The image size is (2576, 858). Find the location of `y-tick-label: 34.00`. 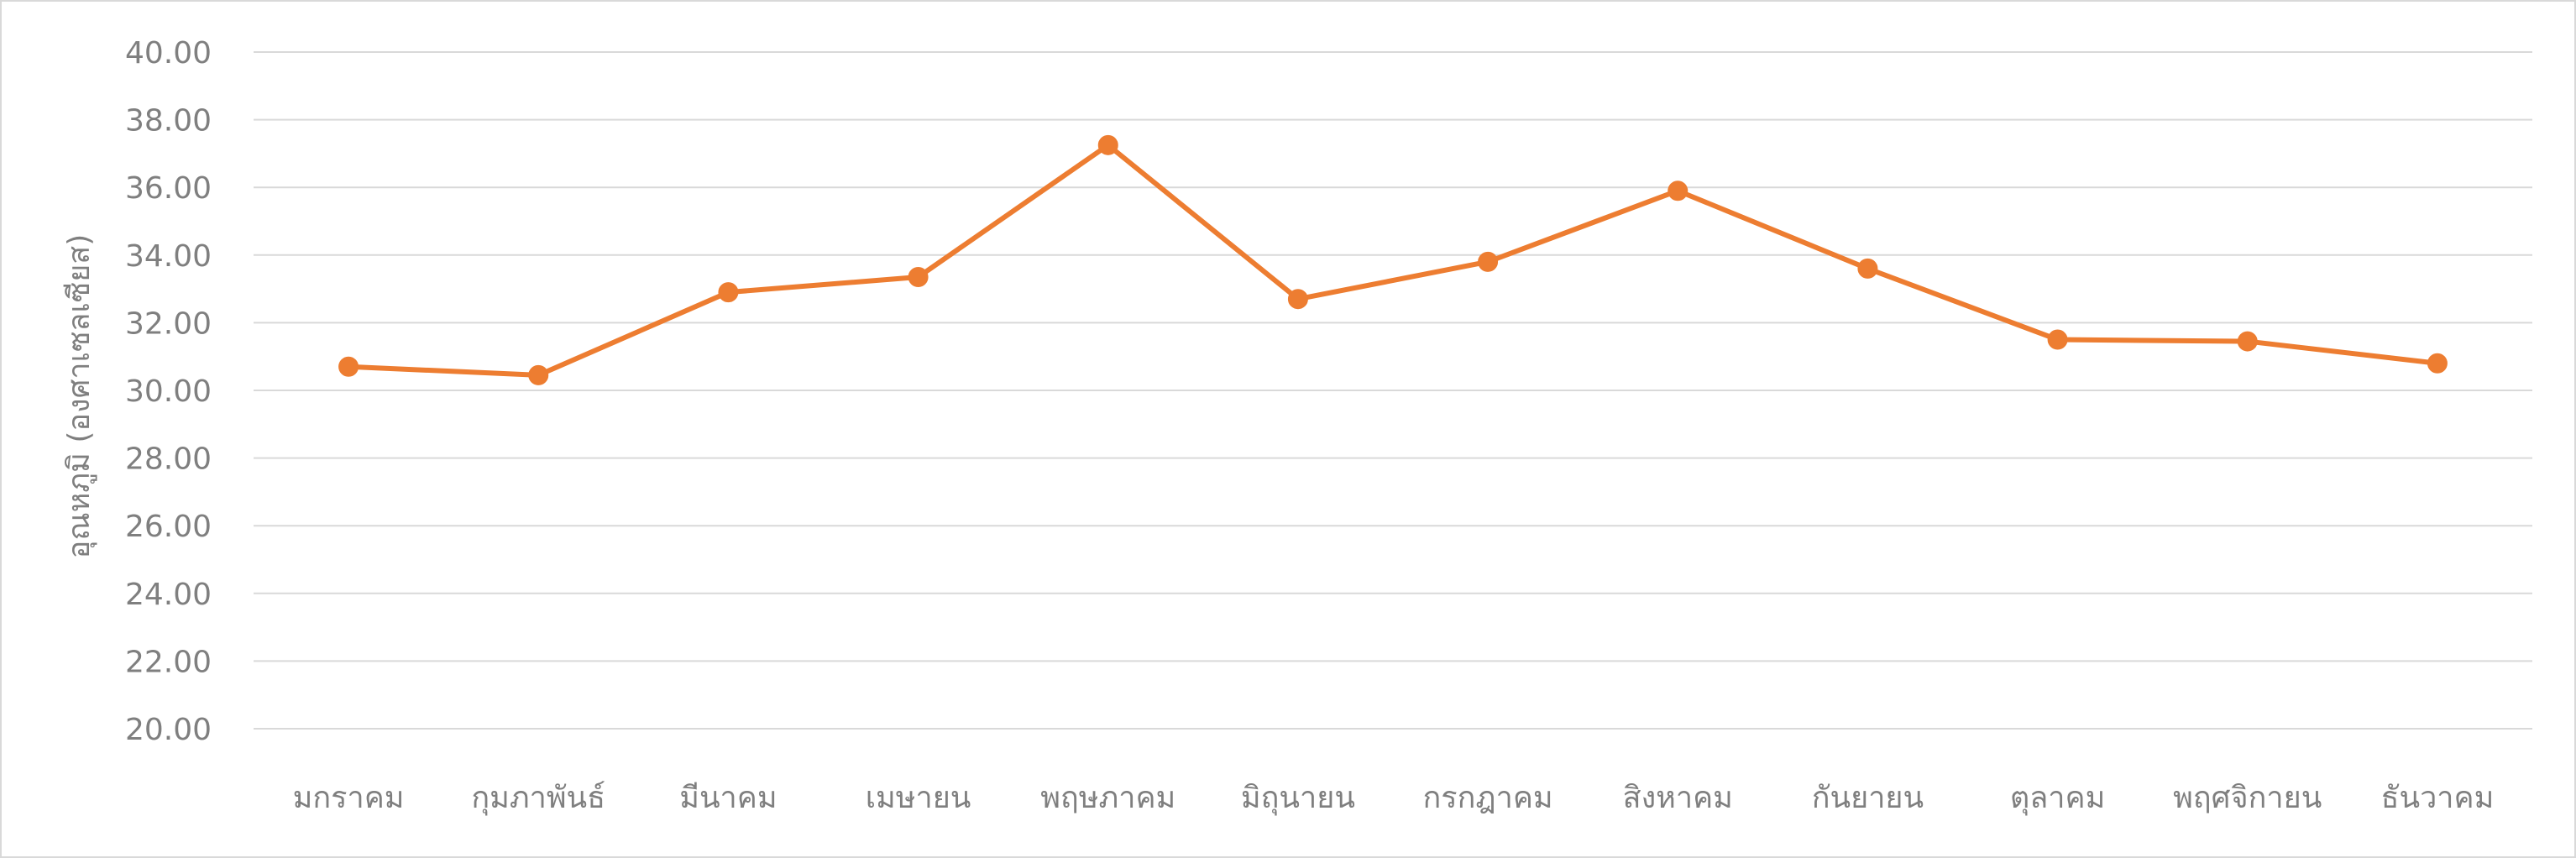

y-tick-label: 34.00 is located at coordinates (169, 256).